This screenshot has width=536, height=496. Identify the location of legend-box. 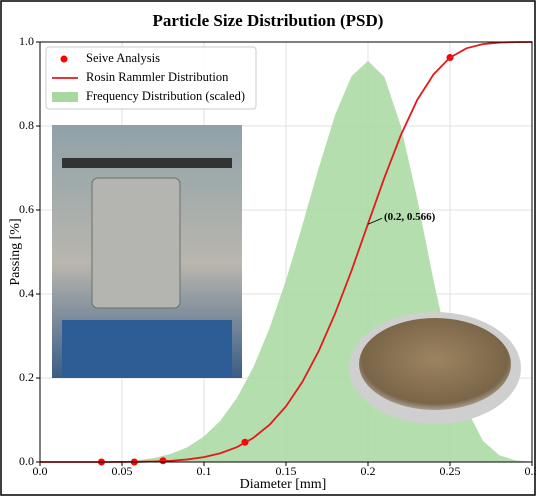
(151, 78).